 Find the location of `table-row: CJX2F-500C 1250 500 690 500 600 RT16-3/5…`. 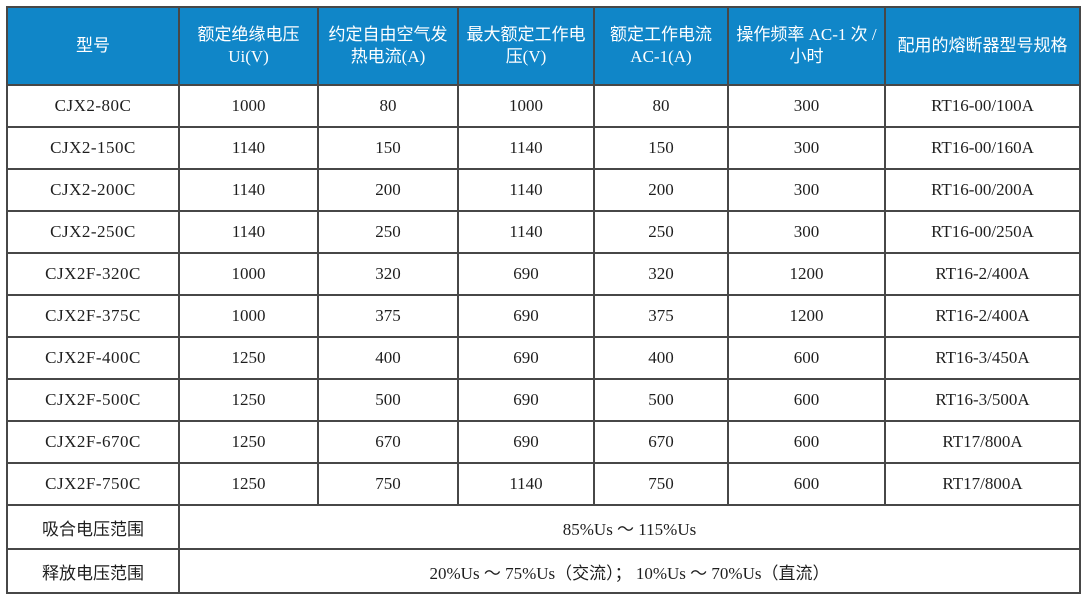

table-row: CJX2F-500C 1250 500 690 500 600 RT16-3/5… is located at coordinates (543, 400).